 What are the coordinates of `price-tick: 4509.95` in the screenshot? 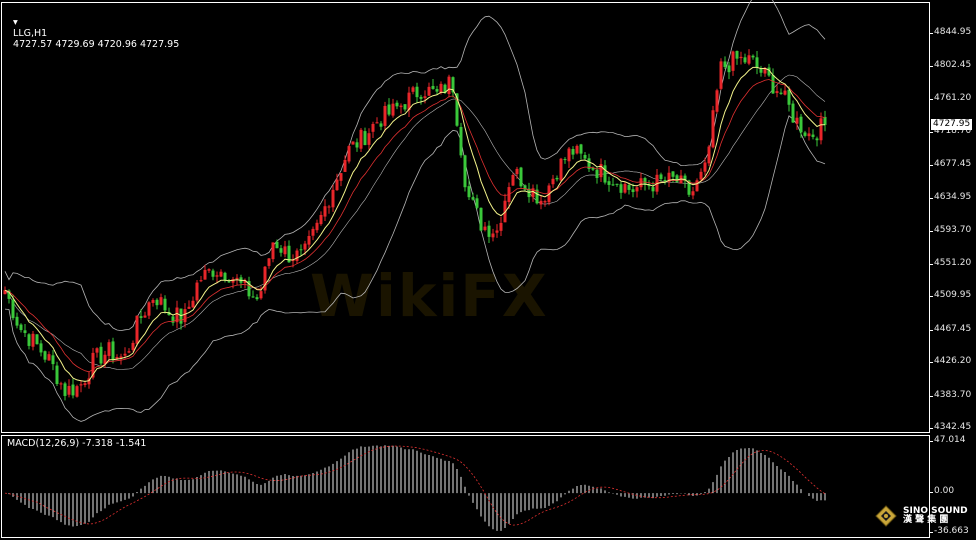 It's located at (950, 295).